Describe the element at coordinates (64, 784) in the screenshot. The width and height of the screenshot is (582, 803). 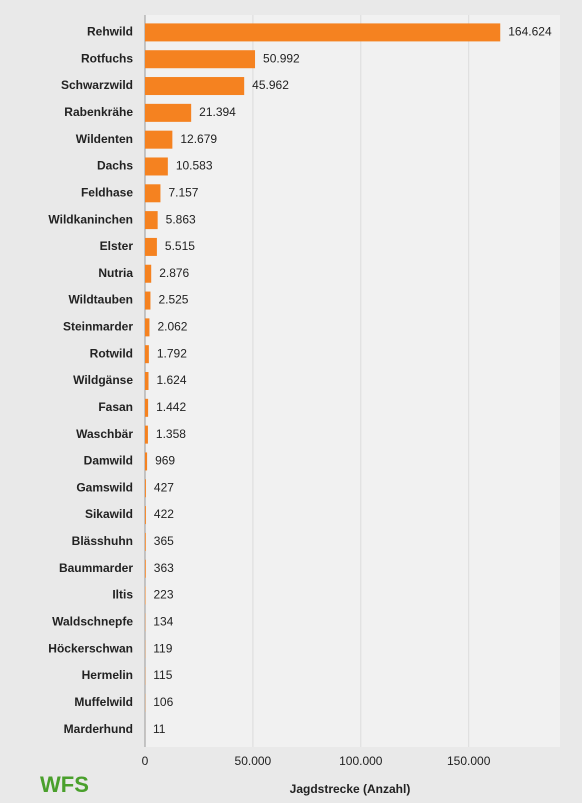
I see `logo: WFS` at that location.